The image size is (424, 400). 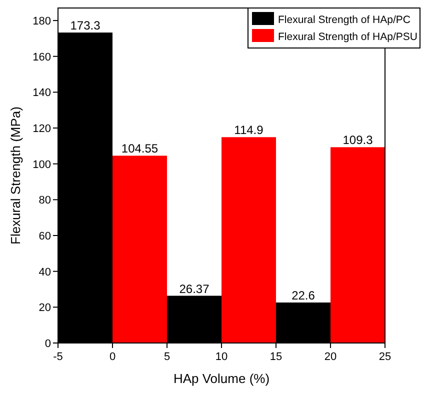 What do you see at coordinates (304, 295) in the screenshot?
I see `data-label: 22.6` at bounding box center [304, 295].